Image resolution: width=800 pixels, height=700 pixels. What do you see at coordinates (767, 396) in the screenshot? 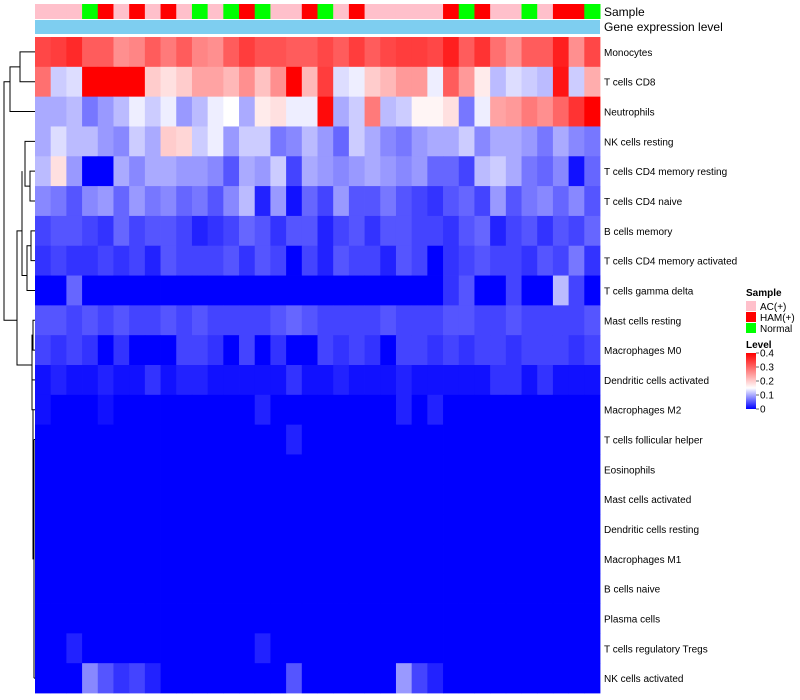
I see `legend-tick-label: 0.1` at bounding box center [767, 396].